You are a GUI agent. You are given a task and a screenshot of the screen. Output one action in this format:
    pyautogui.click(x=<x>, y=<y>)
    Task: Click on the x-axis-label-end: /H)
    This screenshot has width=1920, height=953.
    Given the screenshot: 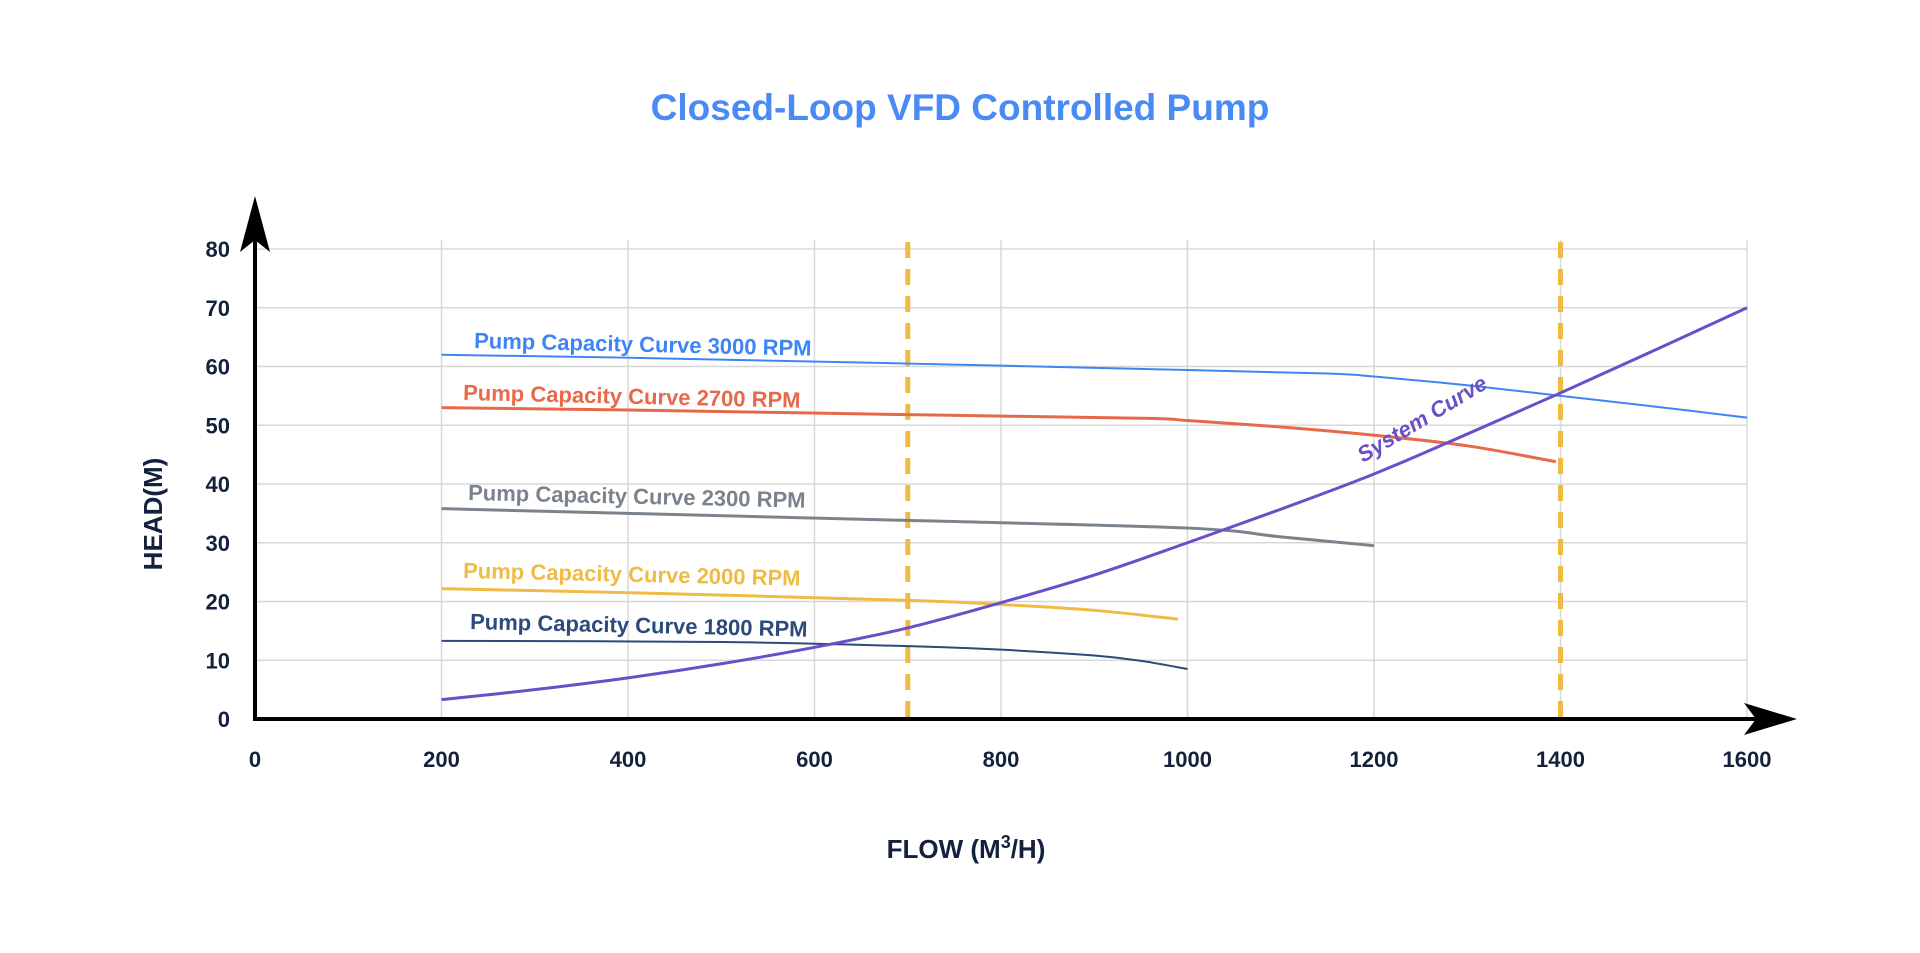 What is the action you would take?
    pyautogui.click(x=1028, y=849)
    